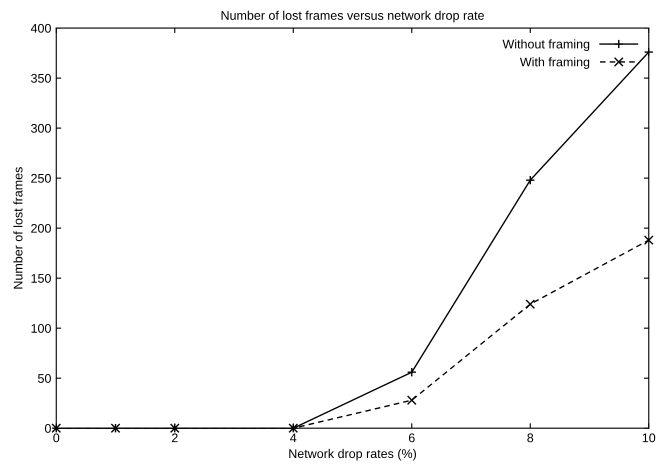 Image resolution: width=662 pixels, height=468 pixels. Describe the element at coordinates (546, 45) in the screenshot. I see `legend-label: Without framing` at that location.